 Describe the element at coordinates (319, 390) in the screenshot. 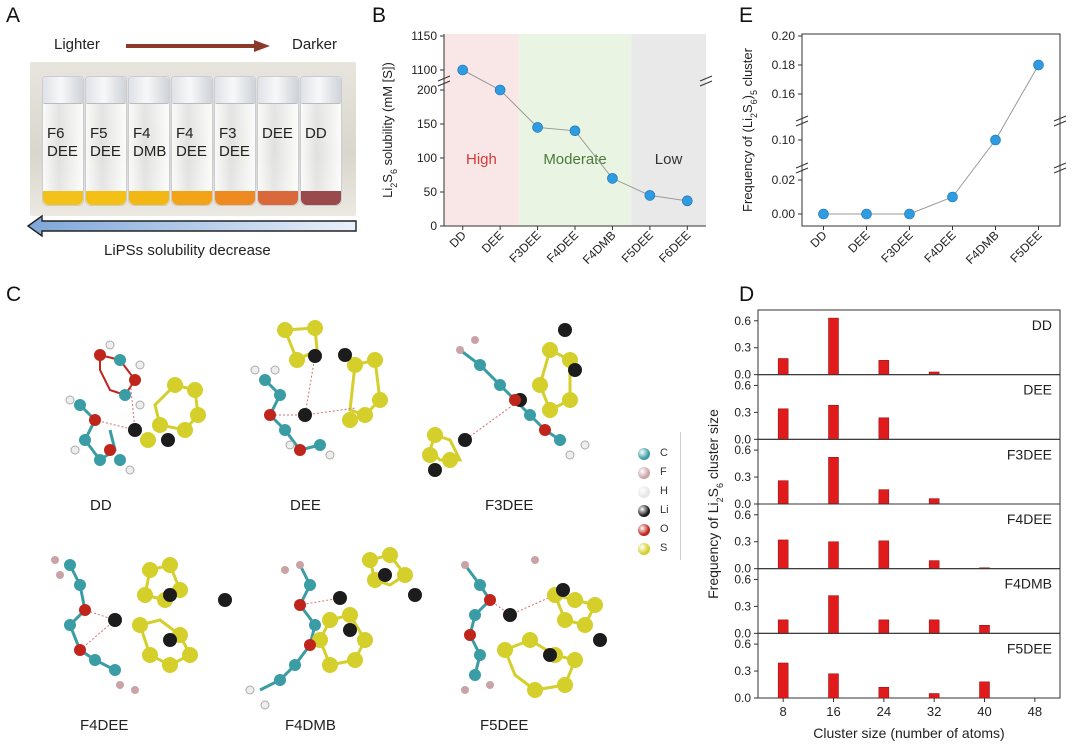

I see `molecule-dee` at that location.